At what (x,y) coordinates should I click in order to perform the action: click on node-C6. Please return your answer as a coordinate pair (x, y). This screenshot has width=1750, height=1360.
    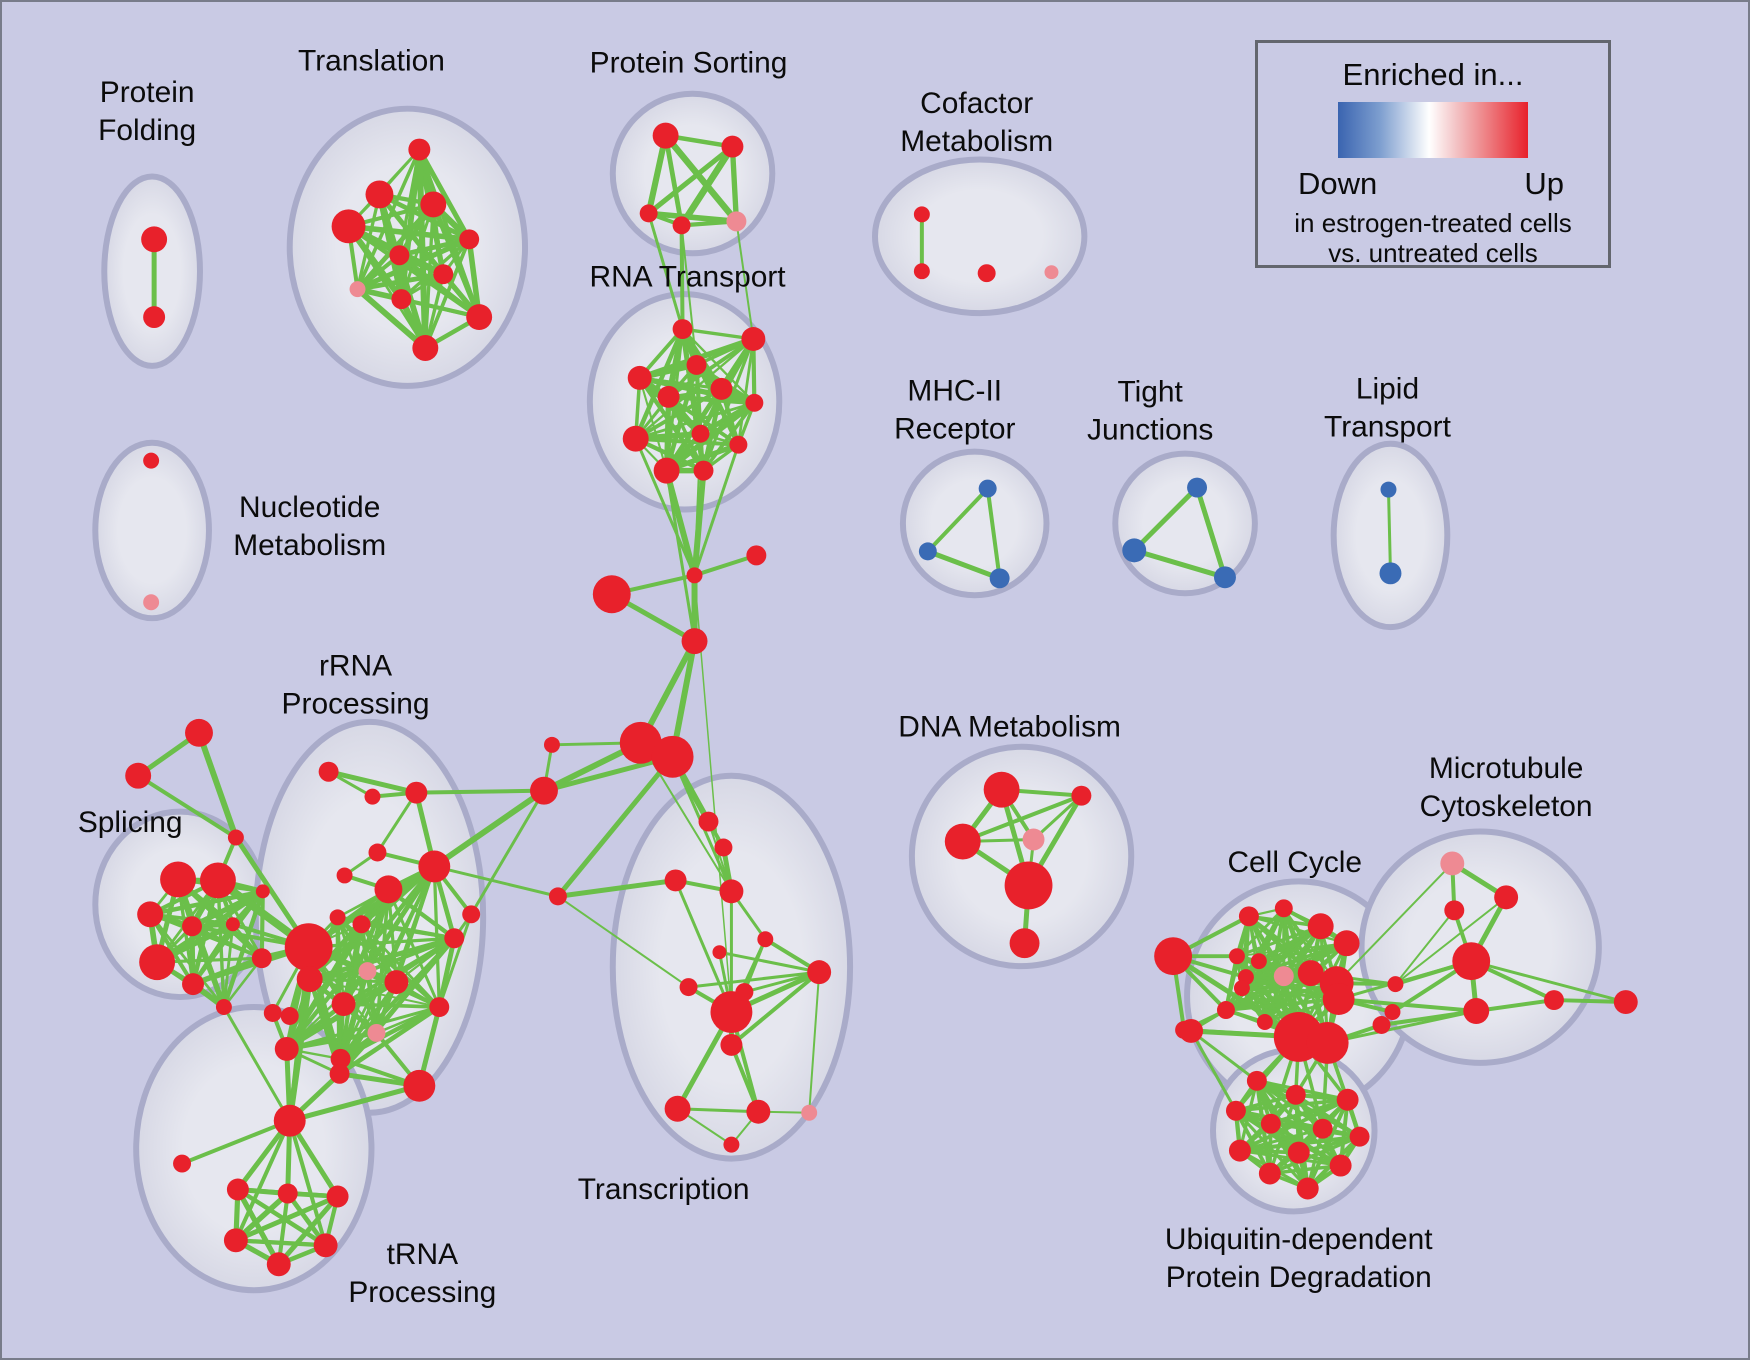
    Looking at the image, I should click on (1236, 956).